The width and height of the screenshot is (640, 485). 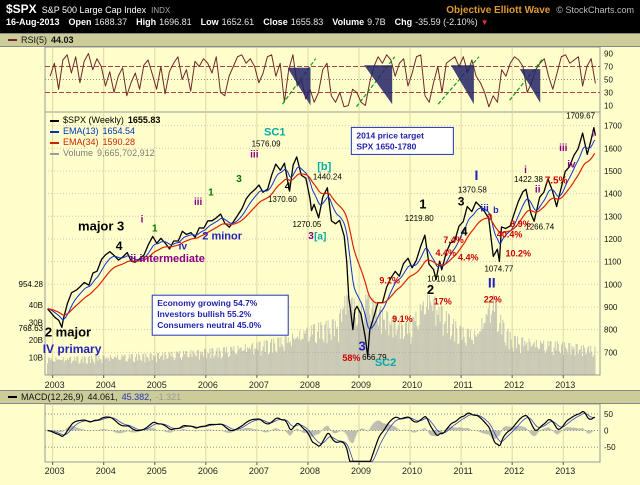 What do you see at coordinates (80, 22) in the screenshot?
I see `quote-label: Open` at bounding box center [80, 22].